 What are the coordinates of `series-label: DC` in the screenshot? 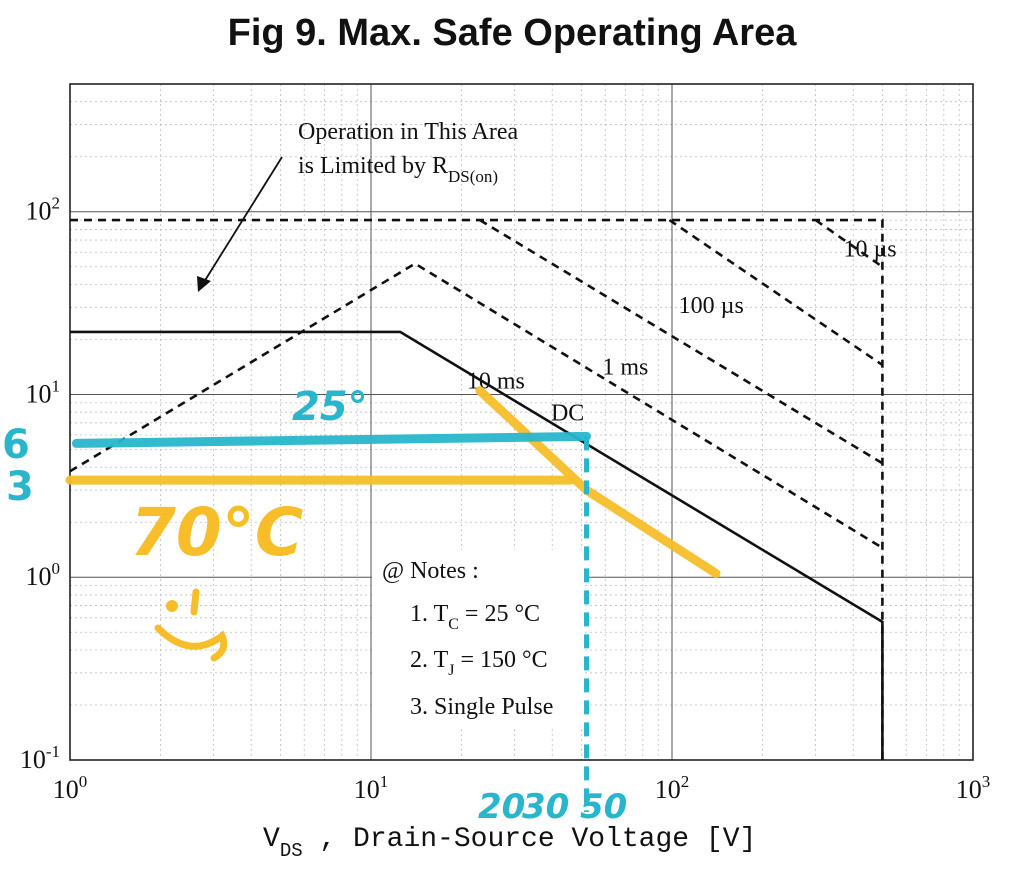 It's located at (567, 414).